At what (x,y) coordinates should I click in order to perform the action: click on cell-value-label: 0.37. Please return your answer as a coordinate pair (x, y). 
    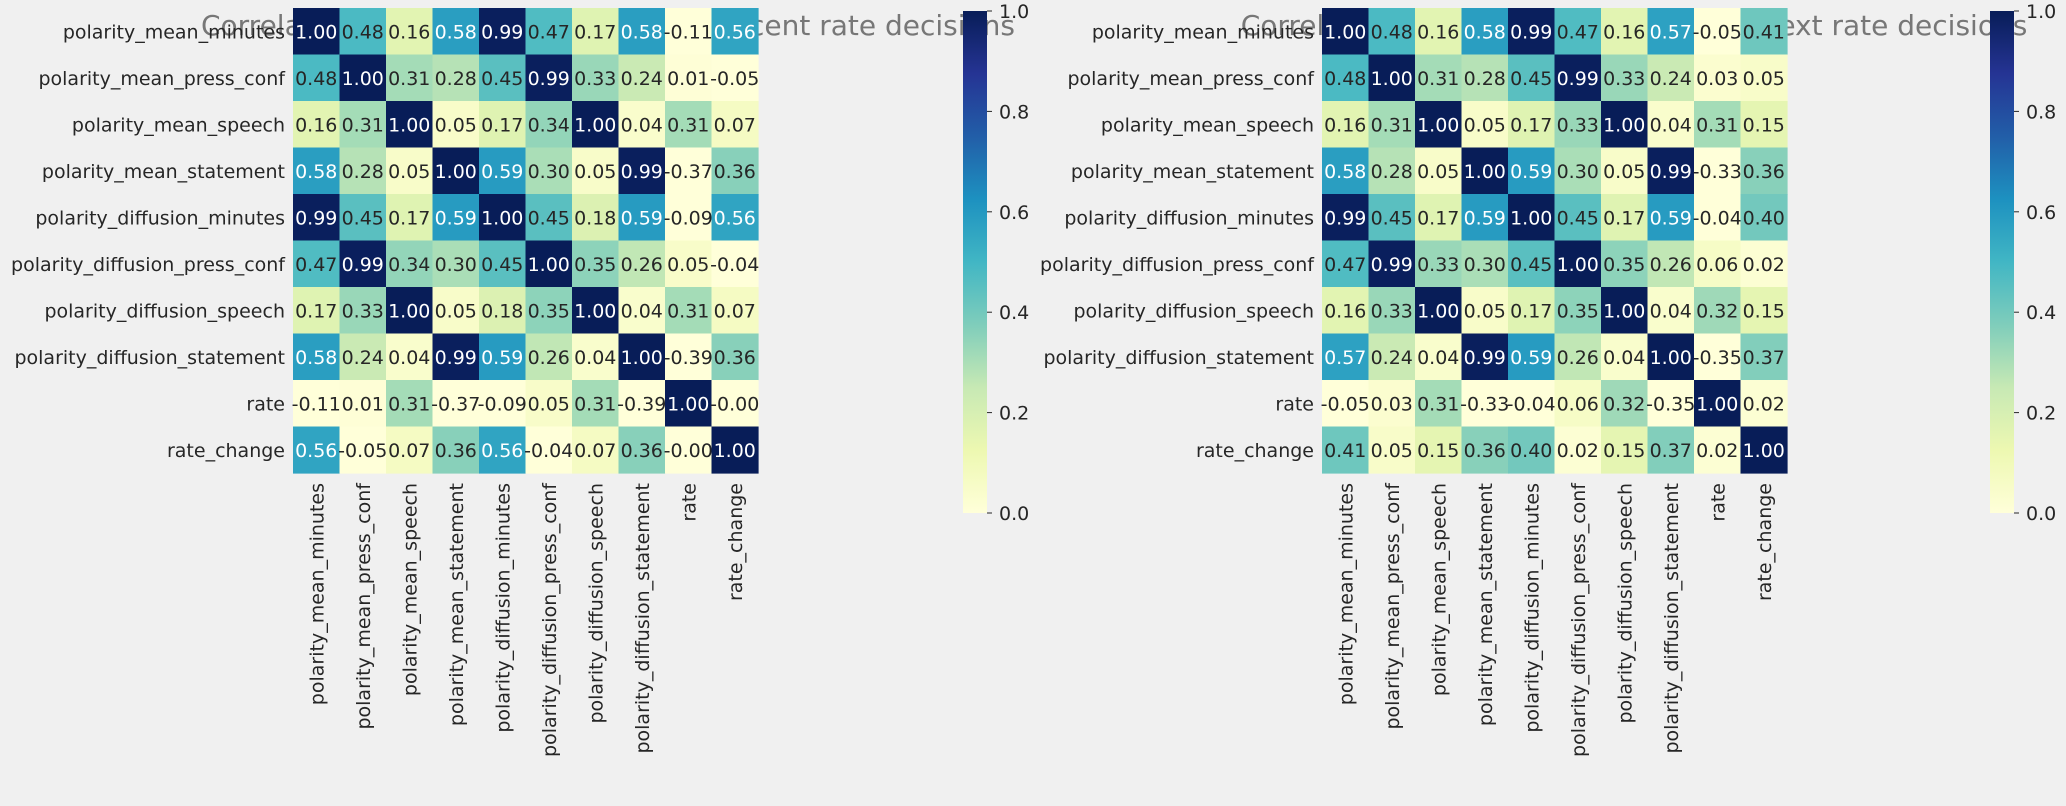
    Looking at the image, I should click on (1671, 451).